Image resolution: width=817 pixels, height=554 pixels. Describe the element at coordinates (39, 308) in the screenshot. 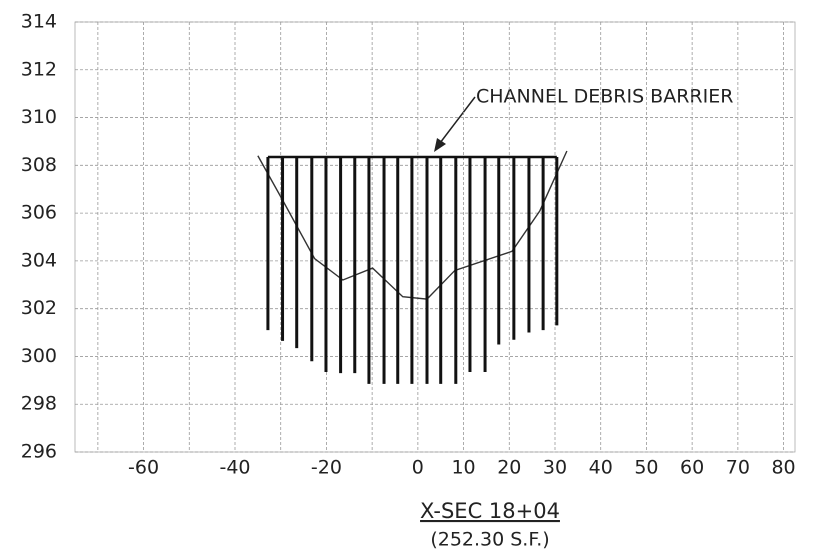

I see `y-tick-label: 302` at that location.